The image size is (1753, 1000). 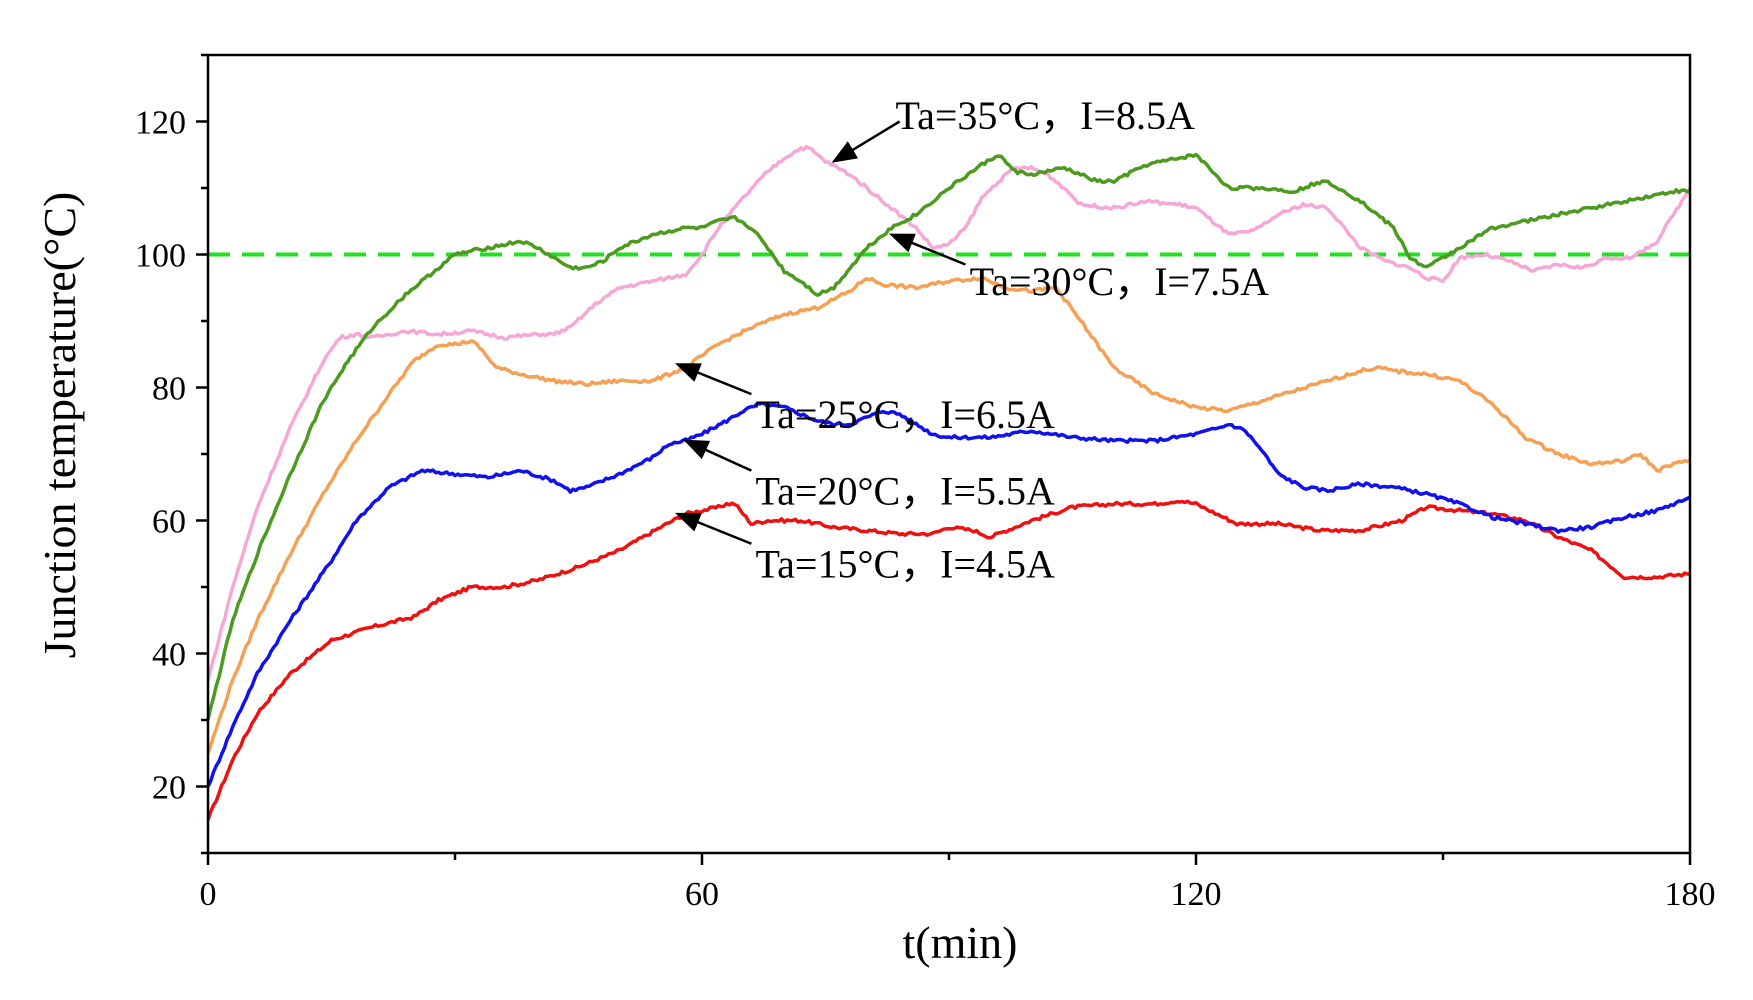 I want to click on x-tick-label: 120, so click(x=1196, y=894).